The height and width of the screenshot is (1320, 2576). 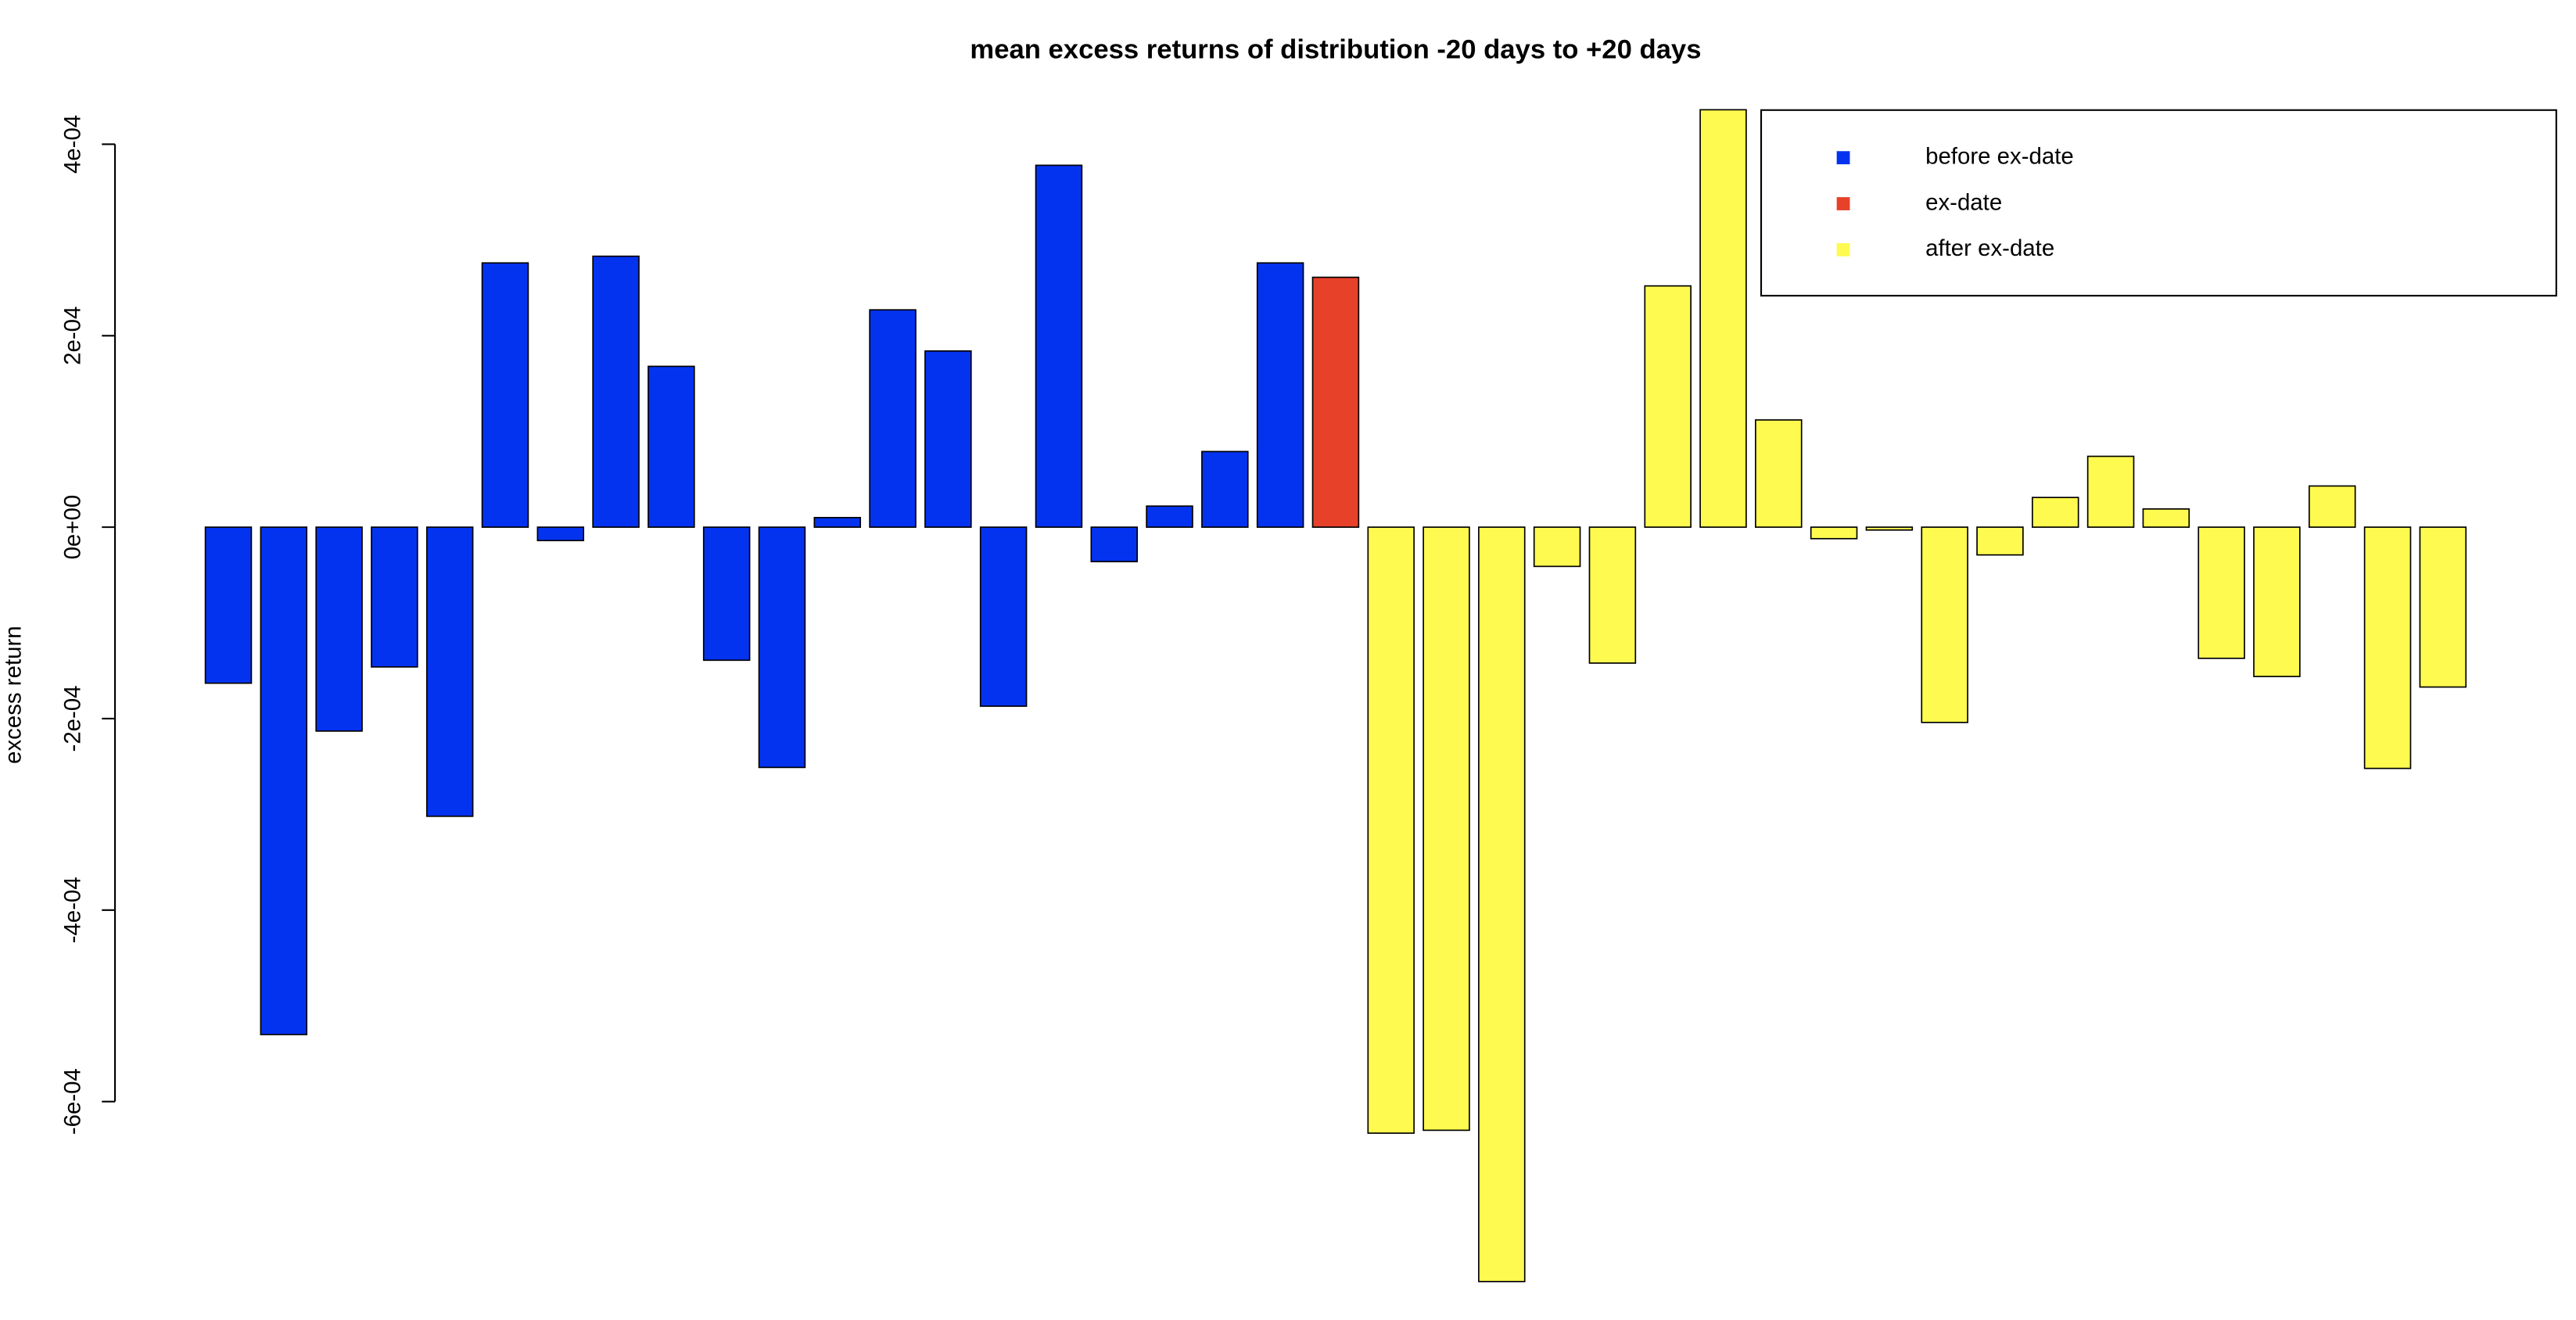 I want to click on legend-label: ex-date, so click(x=1964, y=202).